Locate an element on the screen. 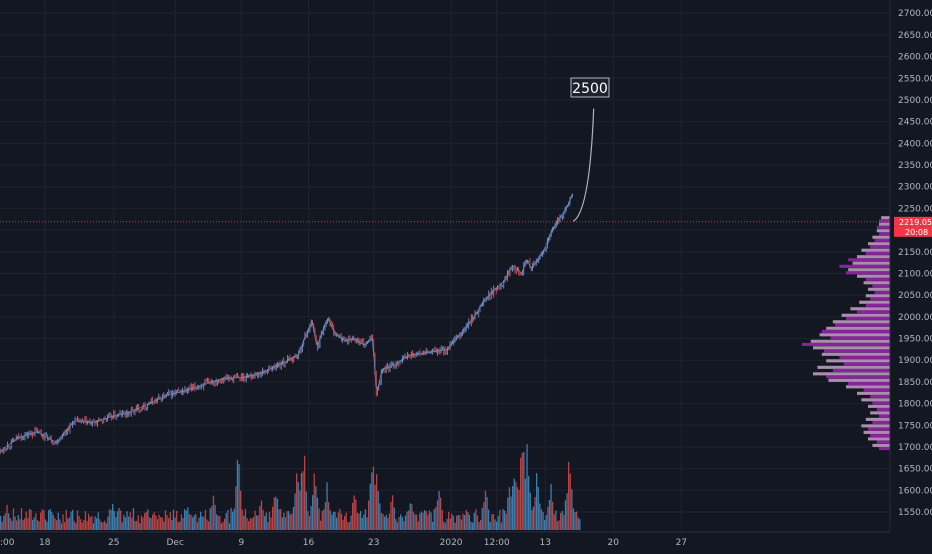 The width and height of the screenshot is (932, 554). countdown-tag is located at coordinates (913, 231).